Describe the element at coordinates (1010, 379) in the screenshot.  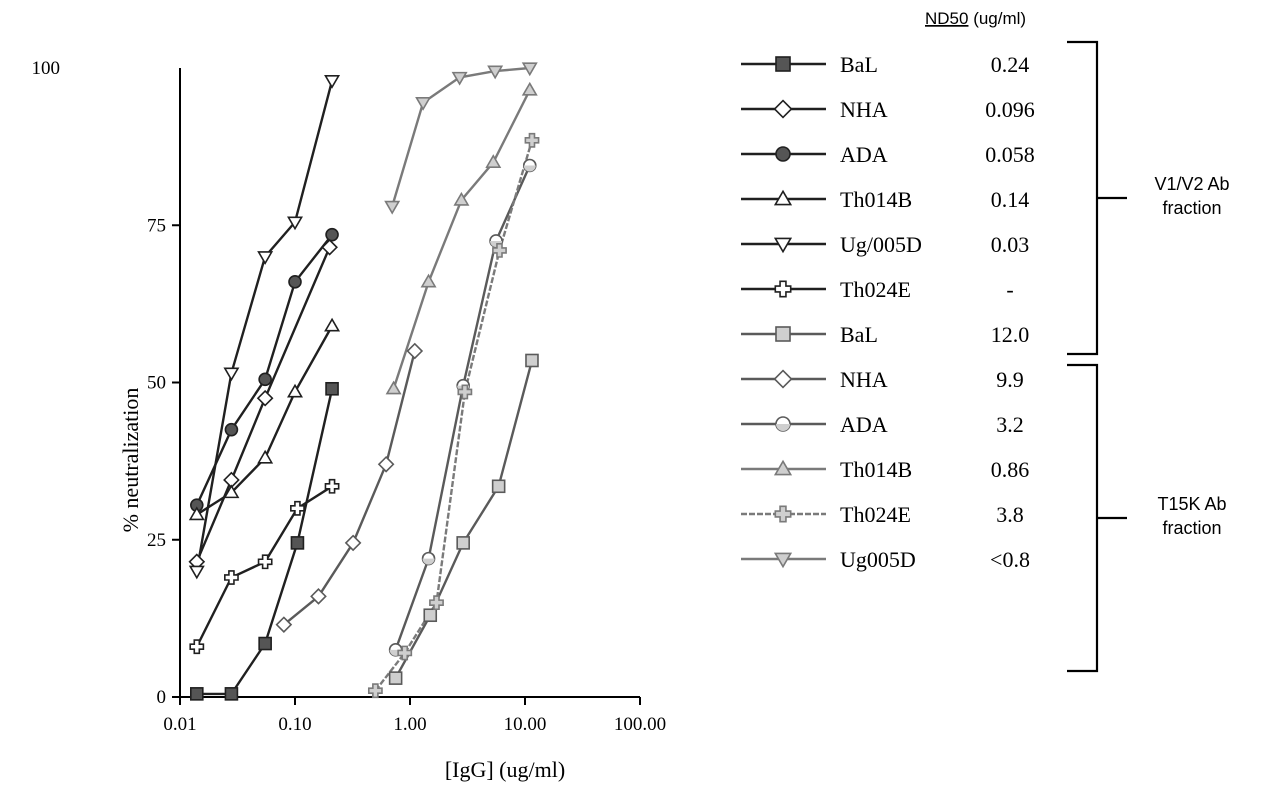
I see `nd50-value: 9.9` at that location.